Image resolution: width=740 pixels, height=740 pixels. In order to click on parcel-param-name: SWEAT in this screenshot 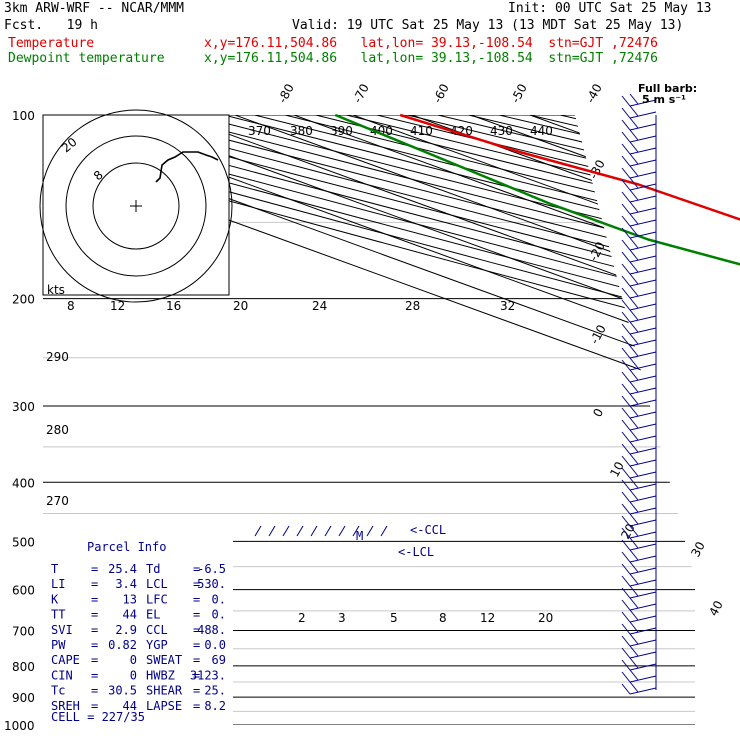, I will do `click(164, 660)`.